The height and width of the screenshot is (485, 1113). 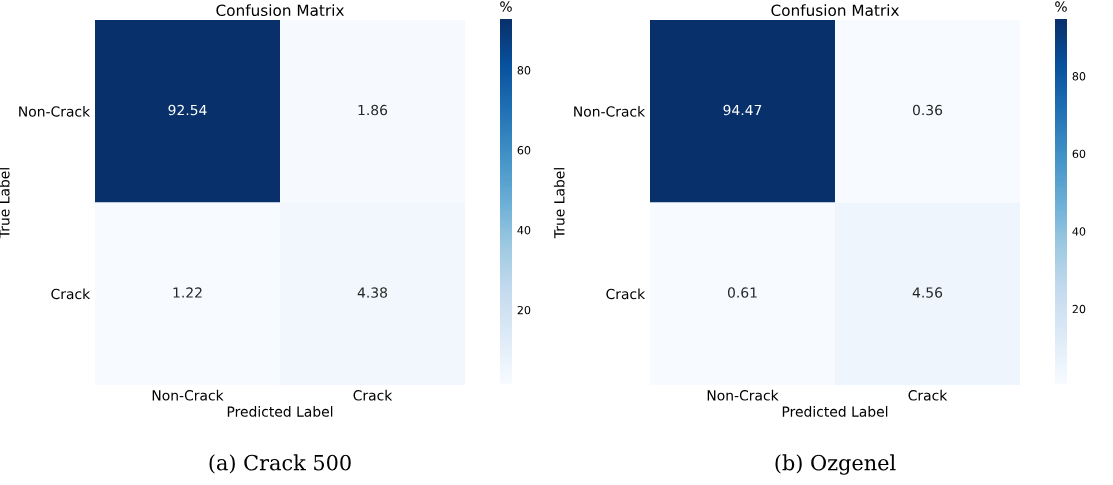 What do you see at coordinates (187, 292) in the screenshot?
I see `data-label: 1.22` at bounding box center [187, 292].